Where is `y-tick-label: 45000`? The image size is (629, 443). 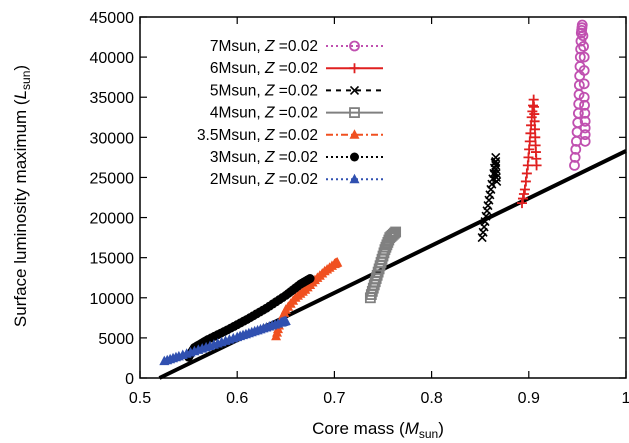
y-tick-label: 45000 is located at coordinates (112, 18).